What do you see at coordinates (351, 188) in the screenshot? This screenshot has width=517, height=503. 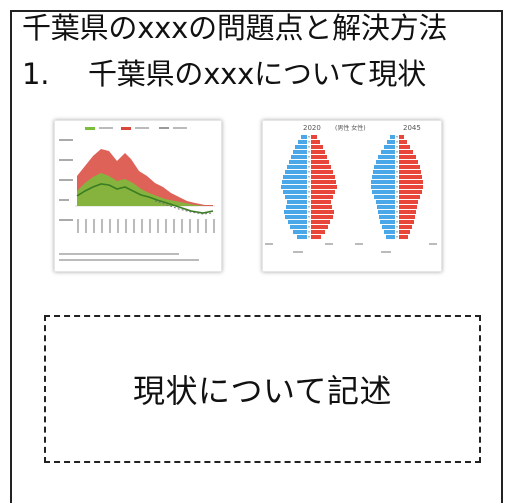 I see `pyramid-chart-image: 2020 (男性 女性) 2045` at bounding box center [351, 188].